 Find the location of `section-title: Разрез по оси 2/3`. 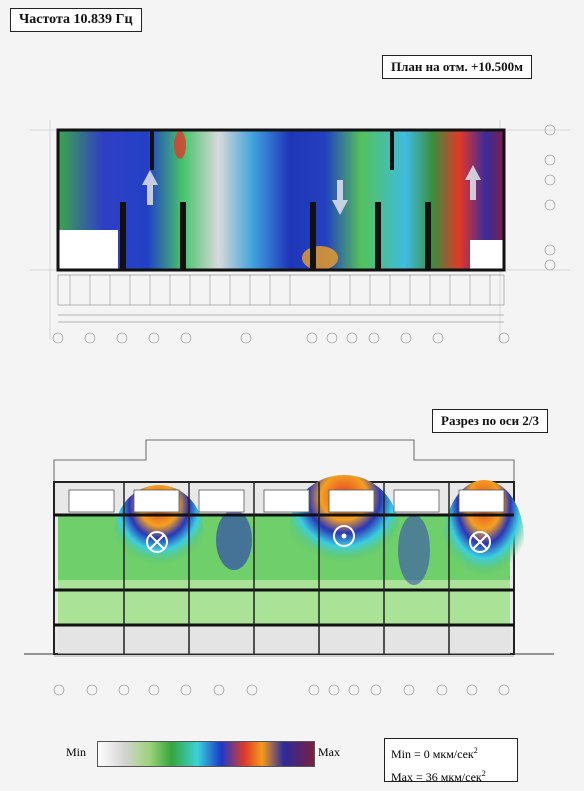

section-title: Разрез по оси 2/3 is located at coordinates (490, 421).